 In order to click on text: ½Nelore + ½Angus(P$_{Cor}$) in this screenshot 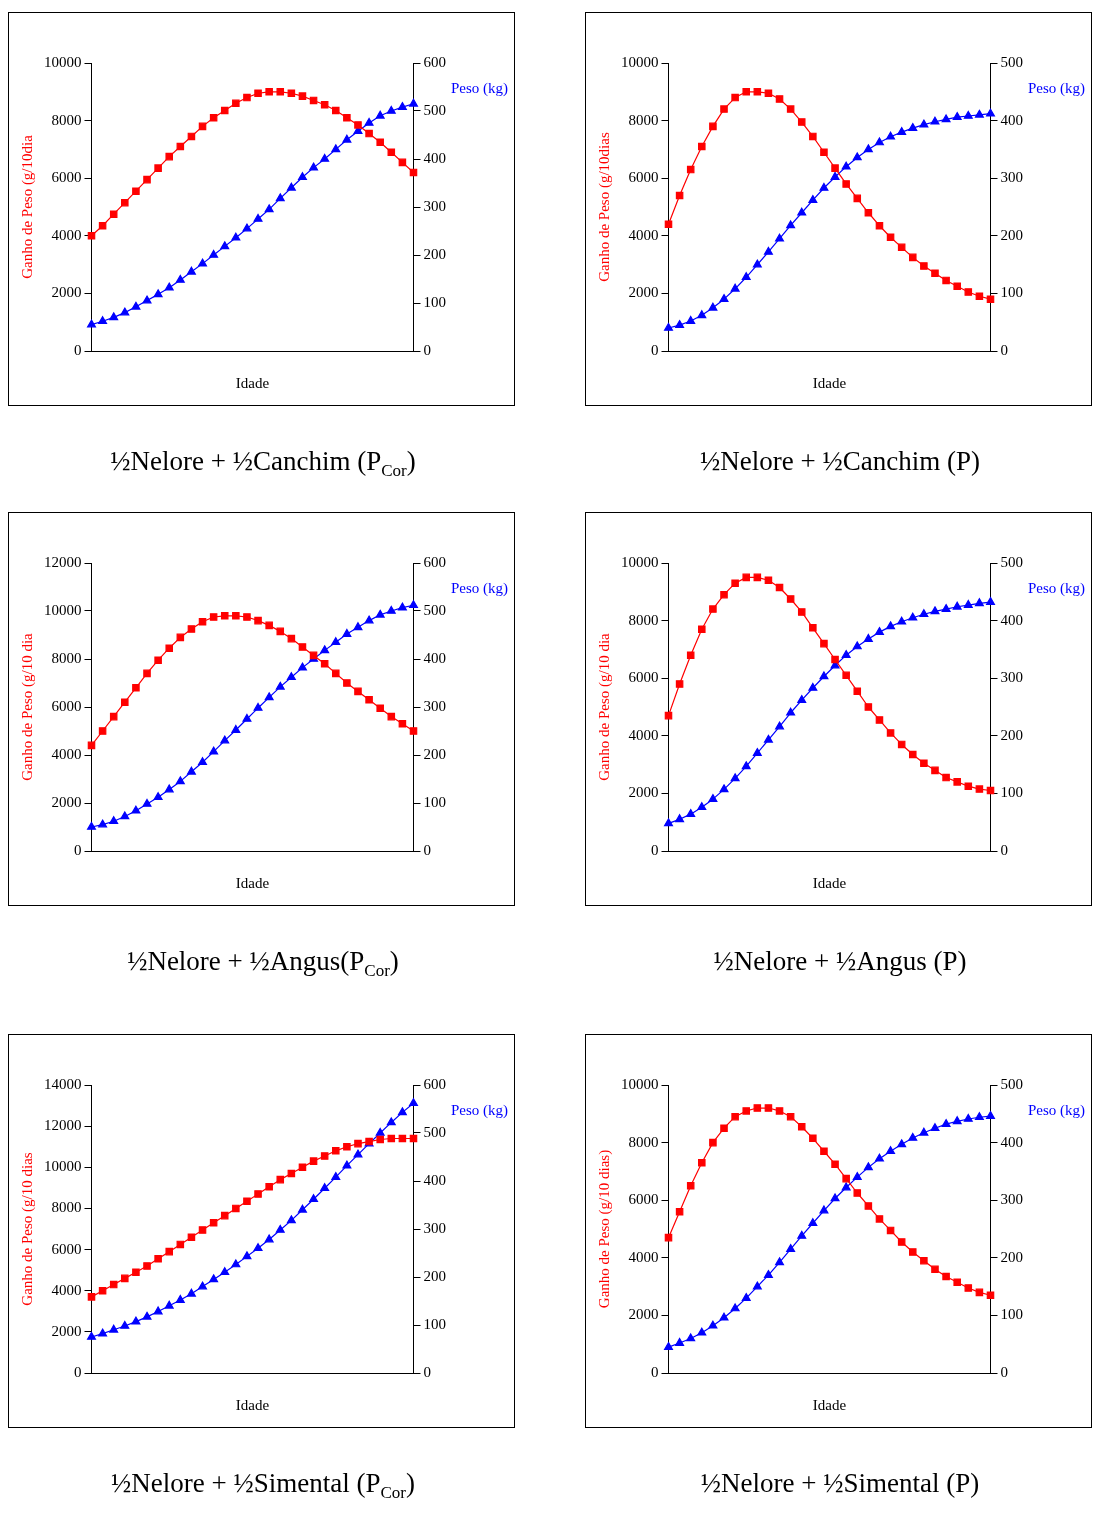, I will do `click(263, 964)`.